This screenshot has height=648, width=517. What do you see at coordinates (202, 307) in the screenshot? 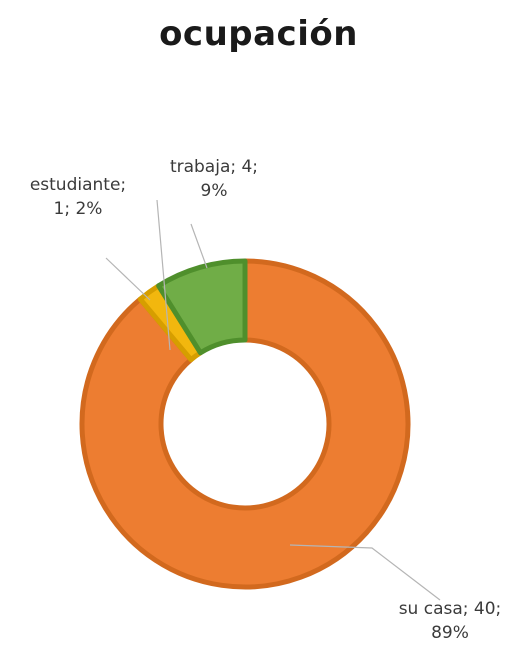
I see `slice-trabaja` at bounding box center [202, 307].